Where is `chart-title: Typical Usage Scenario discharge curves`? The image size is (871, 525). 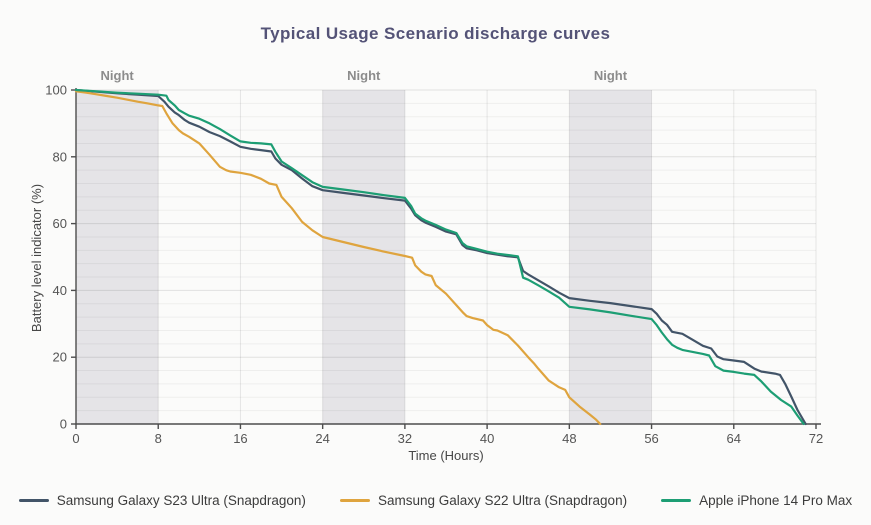
chart-title: Typical Usage Scenario discharge curves is located at coordinates (435, 33).